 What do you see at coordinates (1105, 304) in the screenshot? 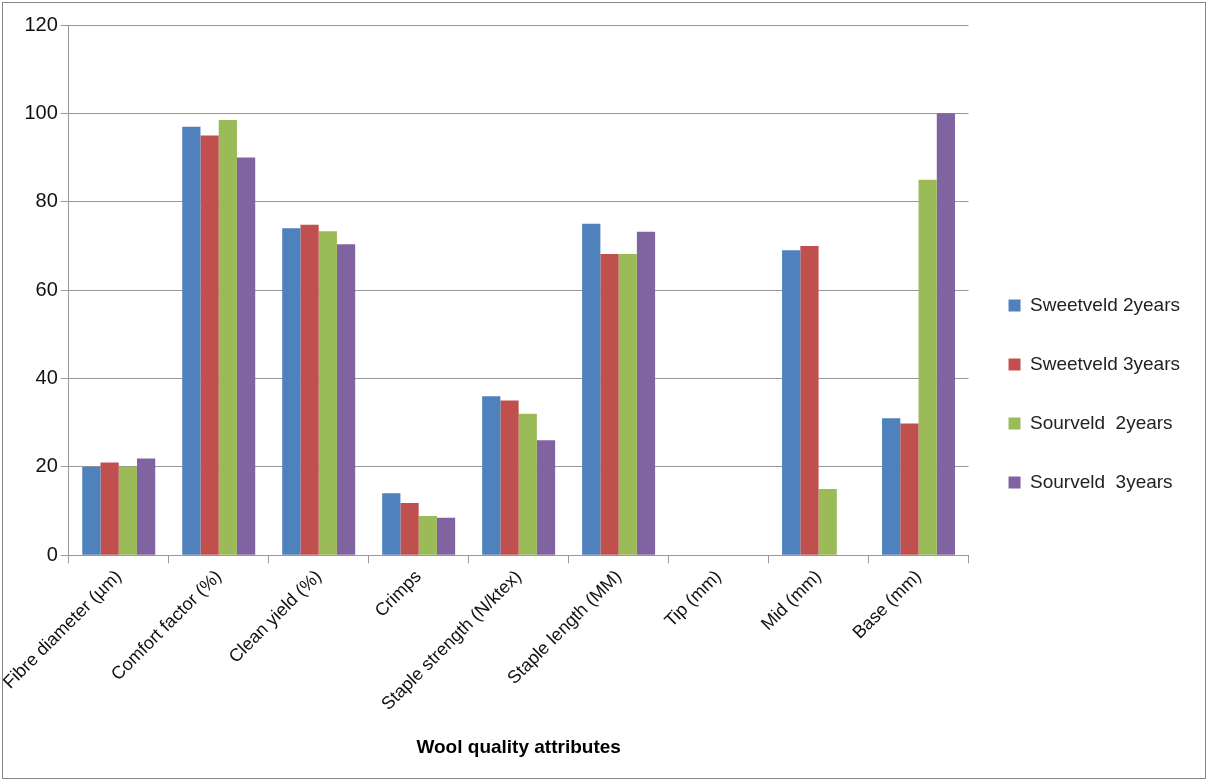
I see `legend-label: Sweetveld 2years` at bounding box center [1105, 304].